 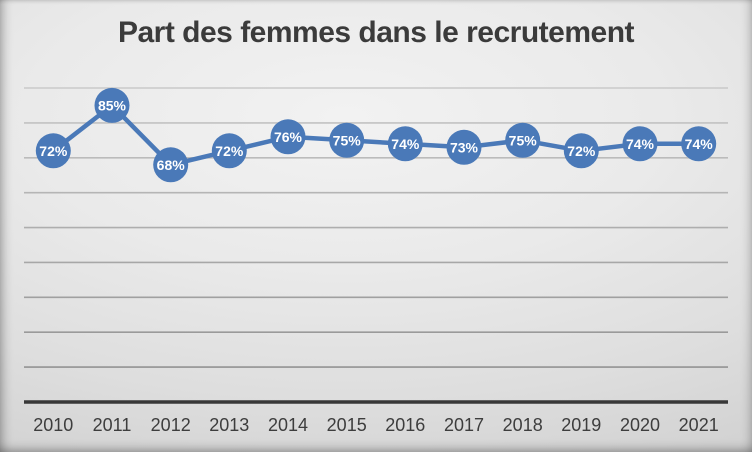 I want to click on data-point-label: 85%, so click(x=112, y=105).